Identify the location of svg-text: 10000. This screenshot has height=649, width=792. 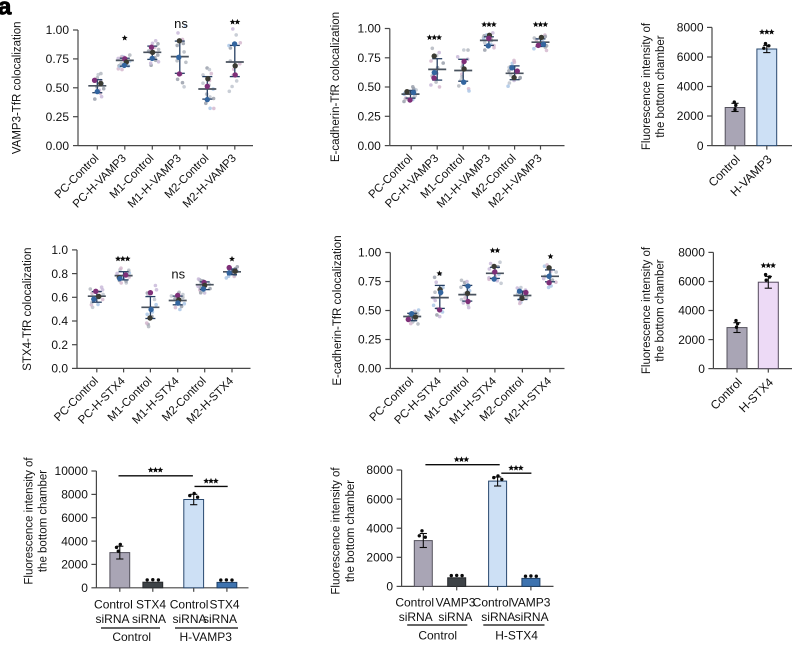
(72, 471).